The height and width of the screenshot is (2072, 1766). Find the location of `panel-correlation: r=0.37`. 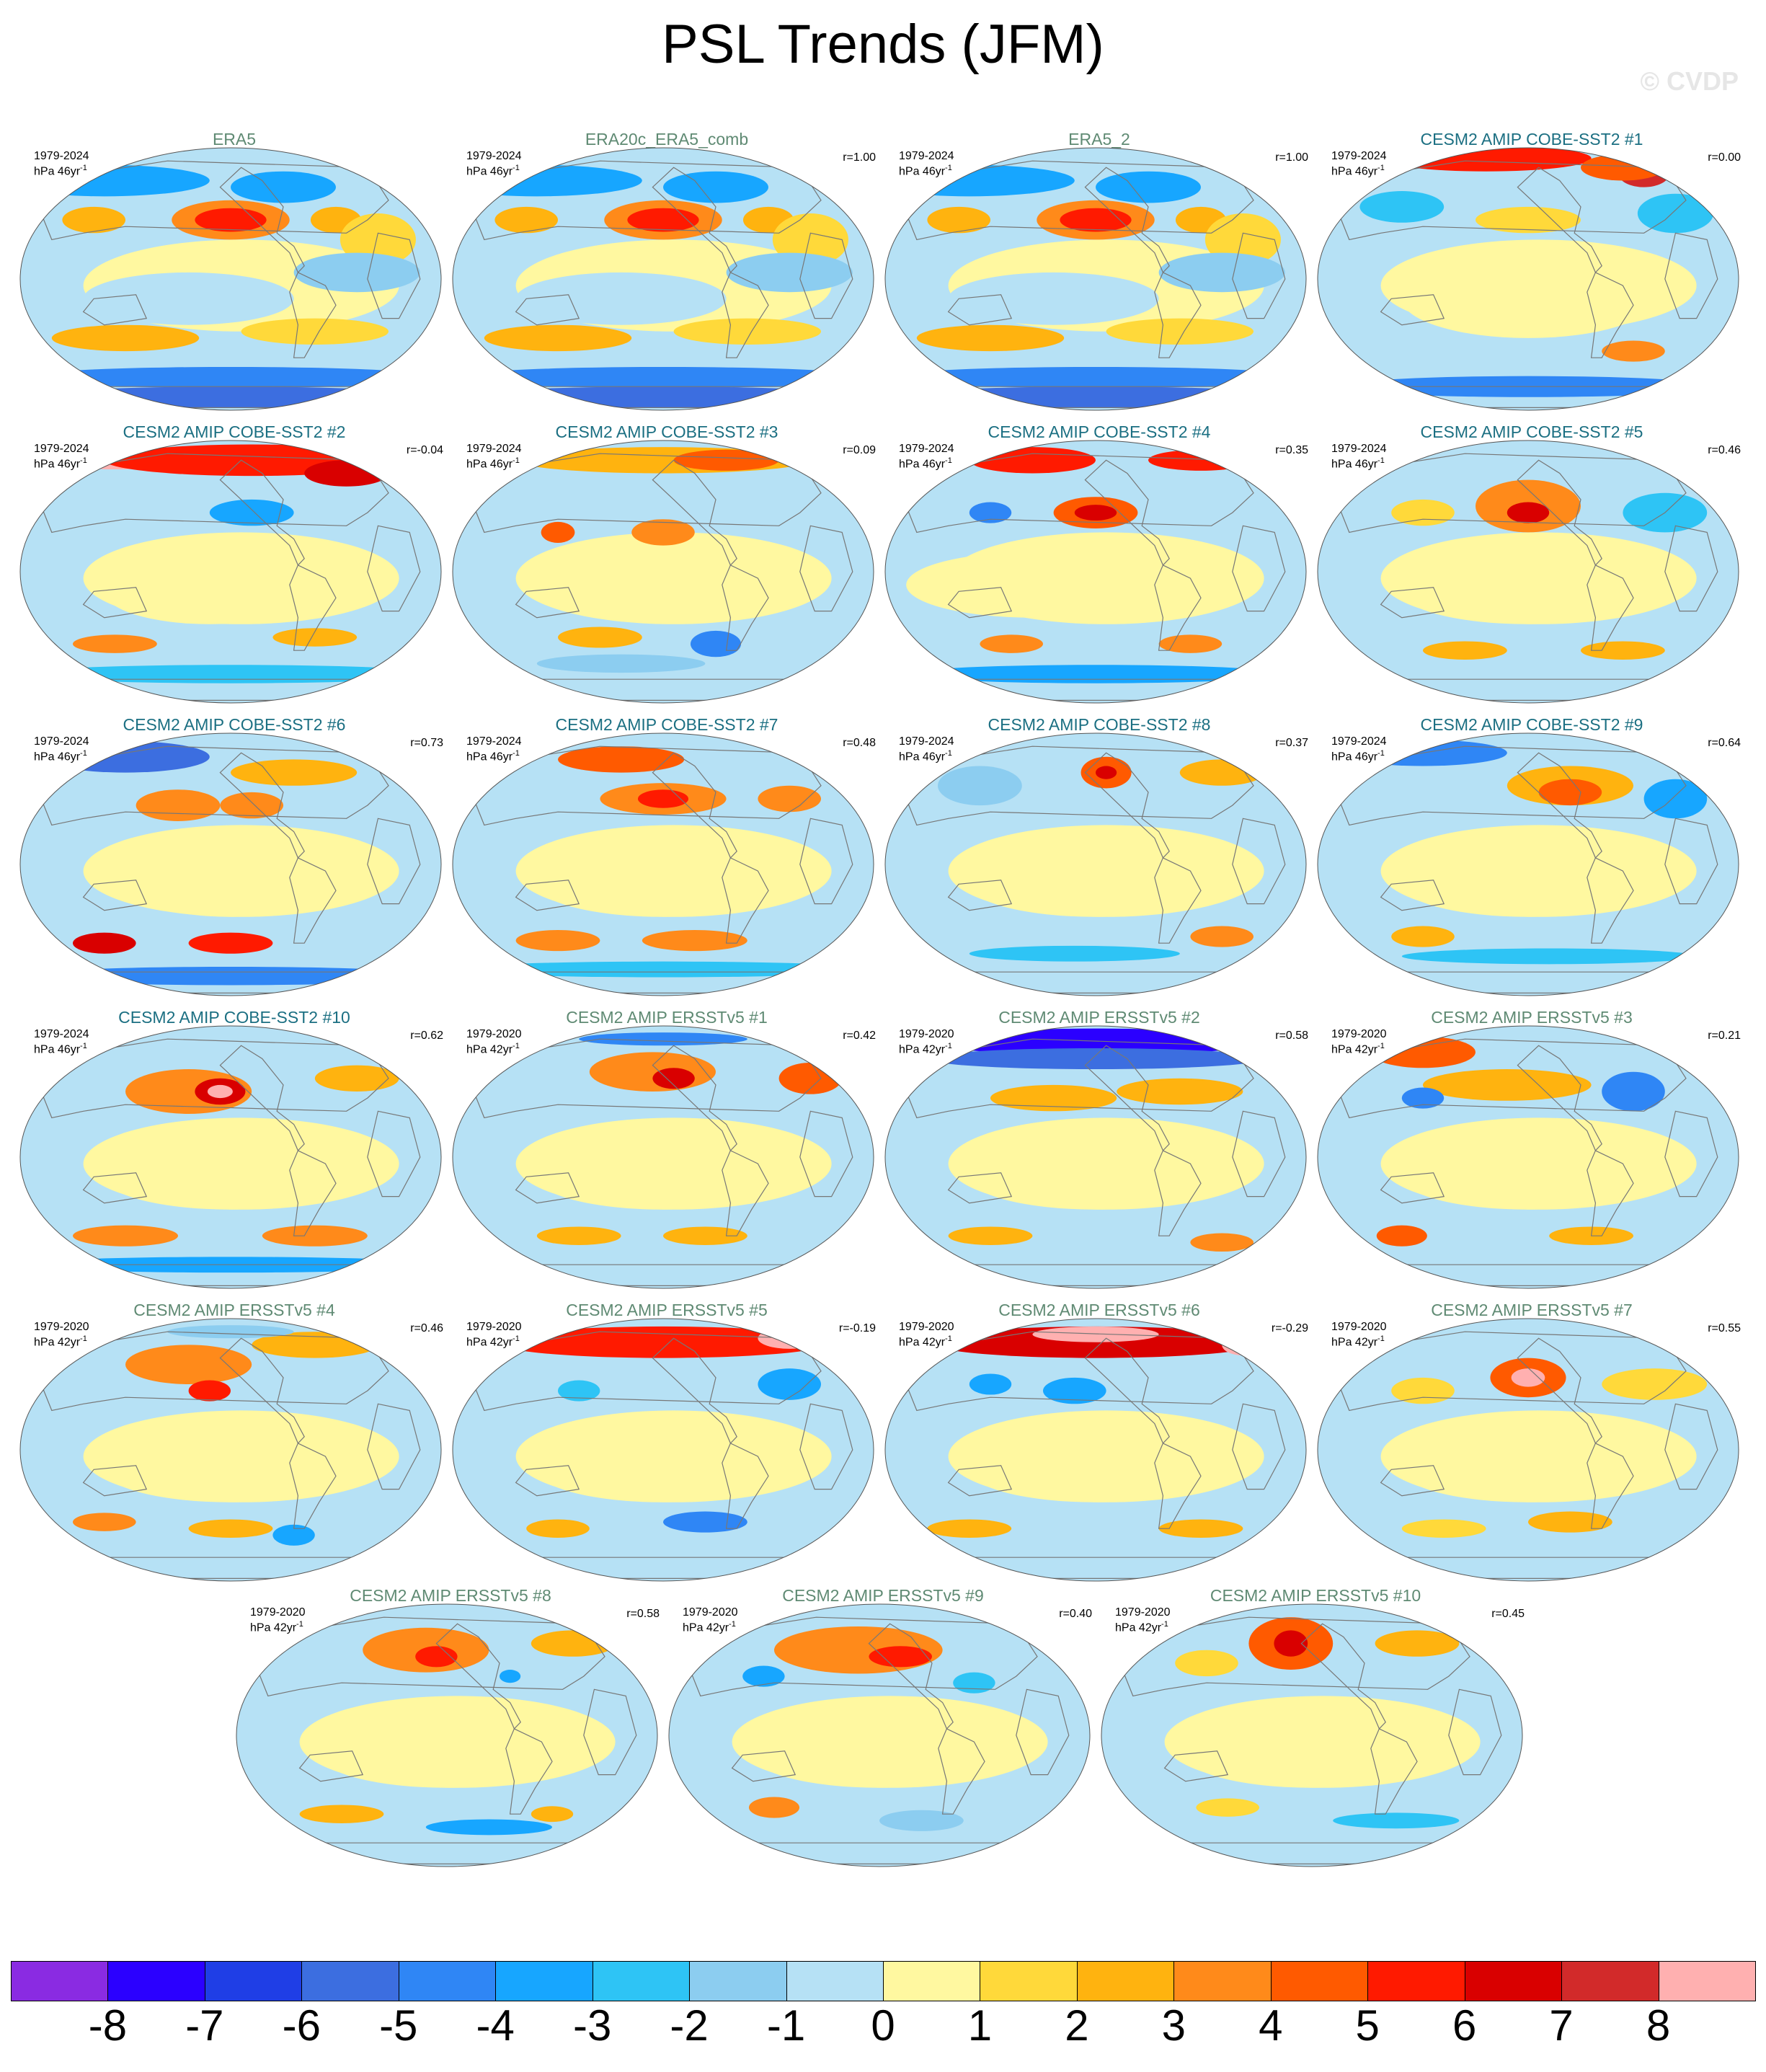

panel-correlation: r=0.37 is located at coordinates (1291, 743).